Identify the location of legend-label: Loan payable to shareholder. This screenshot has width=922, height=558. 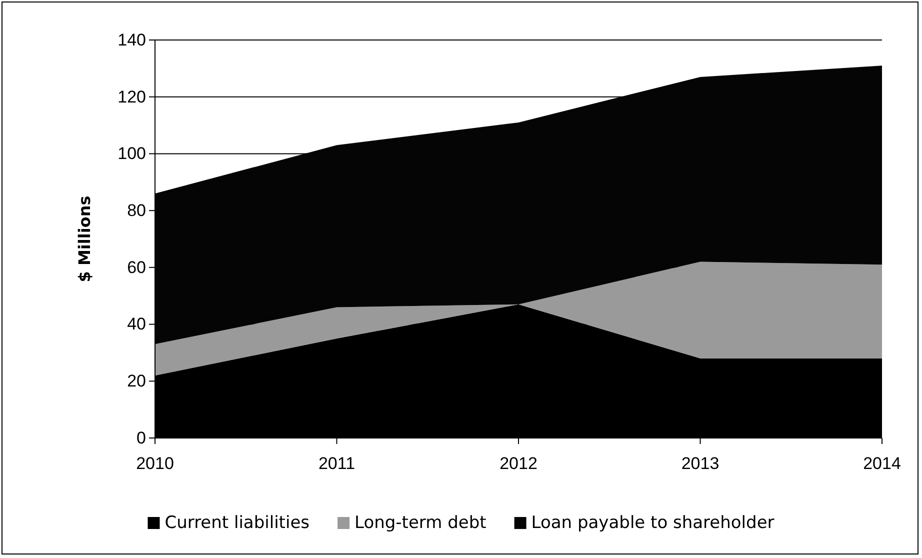
(652, 523).